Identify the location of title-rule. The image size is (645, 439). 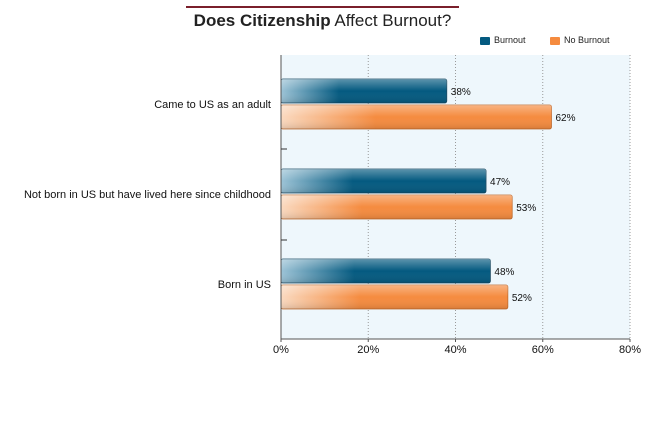
(322, 7).